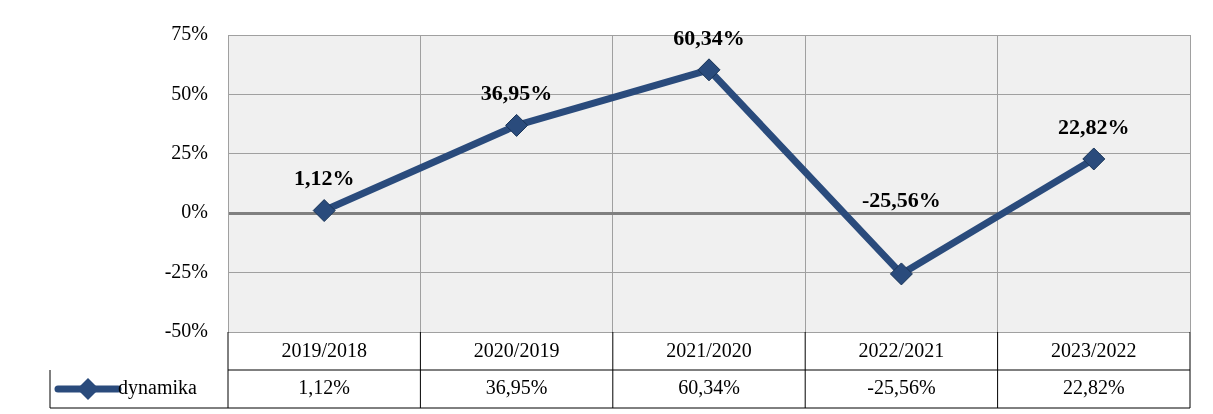  I want to click on data-label: -25,56%, so click(901, 387).